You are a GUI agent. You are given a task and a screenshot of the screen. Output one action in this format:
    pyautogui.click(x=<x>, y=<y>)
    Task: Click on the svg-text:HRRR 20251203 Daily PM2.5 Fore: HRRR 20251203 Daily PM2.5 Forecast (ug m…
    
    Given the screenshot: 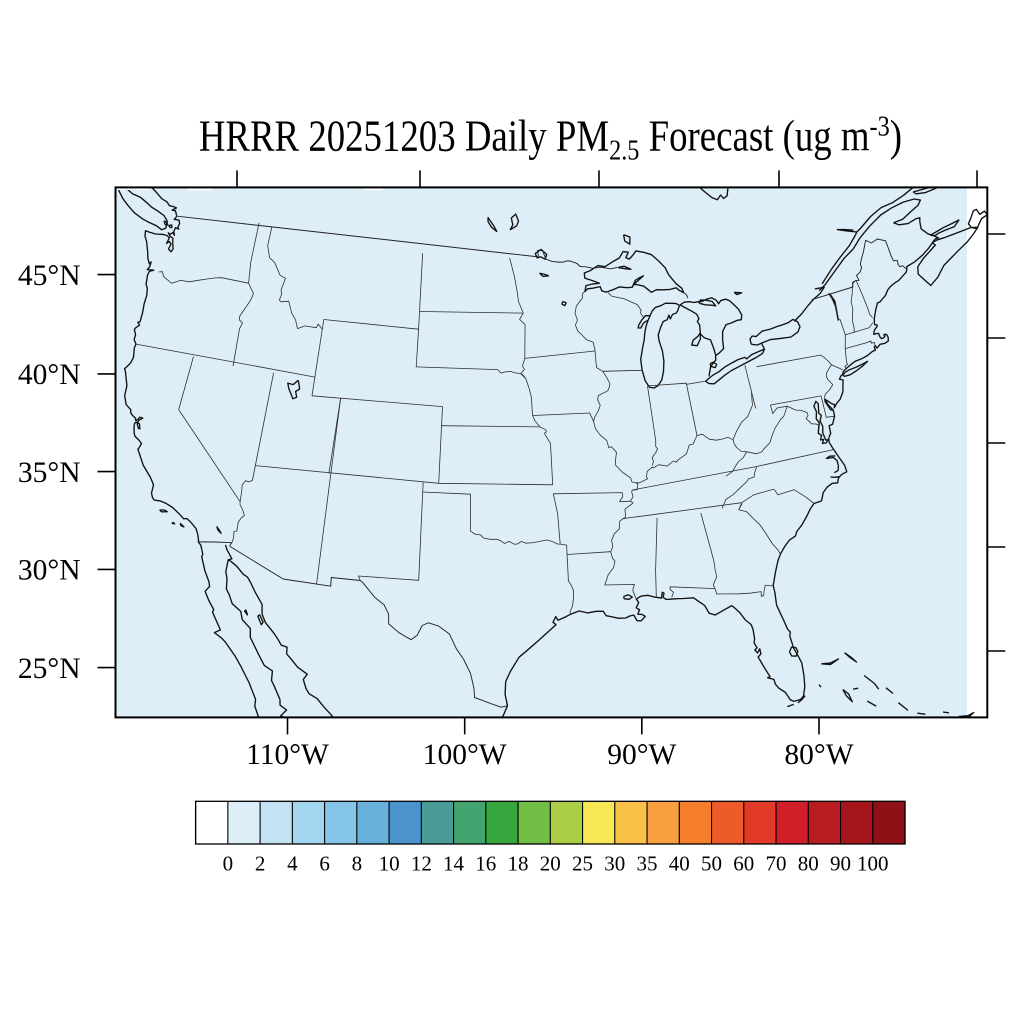 What is the action you would take?
    pyautogui.click(x=550, y=137)
    